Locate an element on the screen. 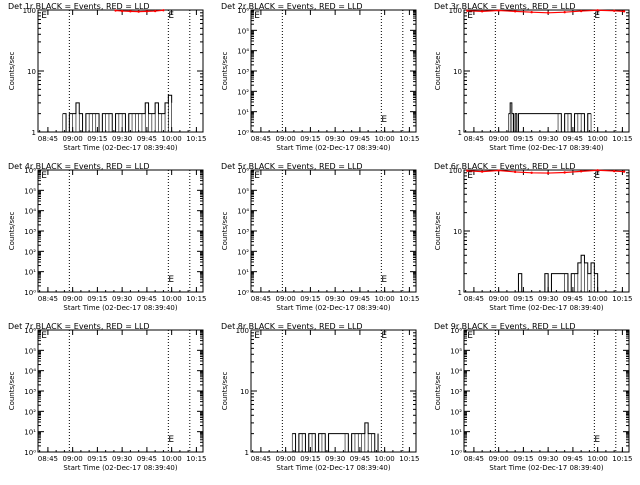 The image size is (640, 485). panel-title: Det 3r BLACK = Events, RED = LLD is located at coordinates (505, 6).